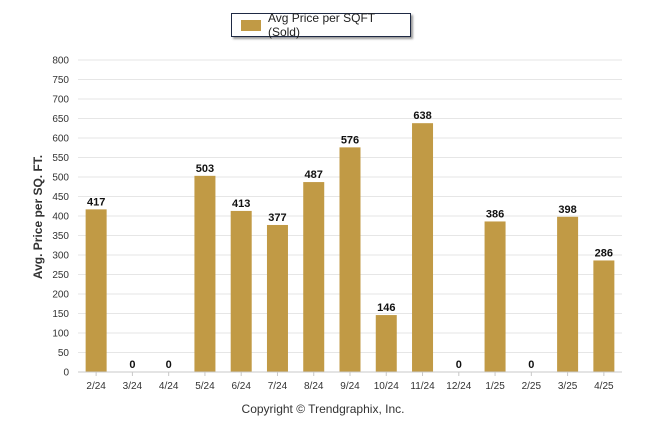 The image size is (646, 434). I want to click on x-tick-label: 9/24, so click(350, 386).